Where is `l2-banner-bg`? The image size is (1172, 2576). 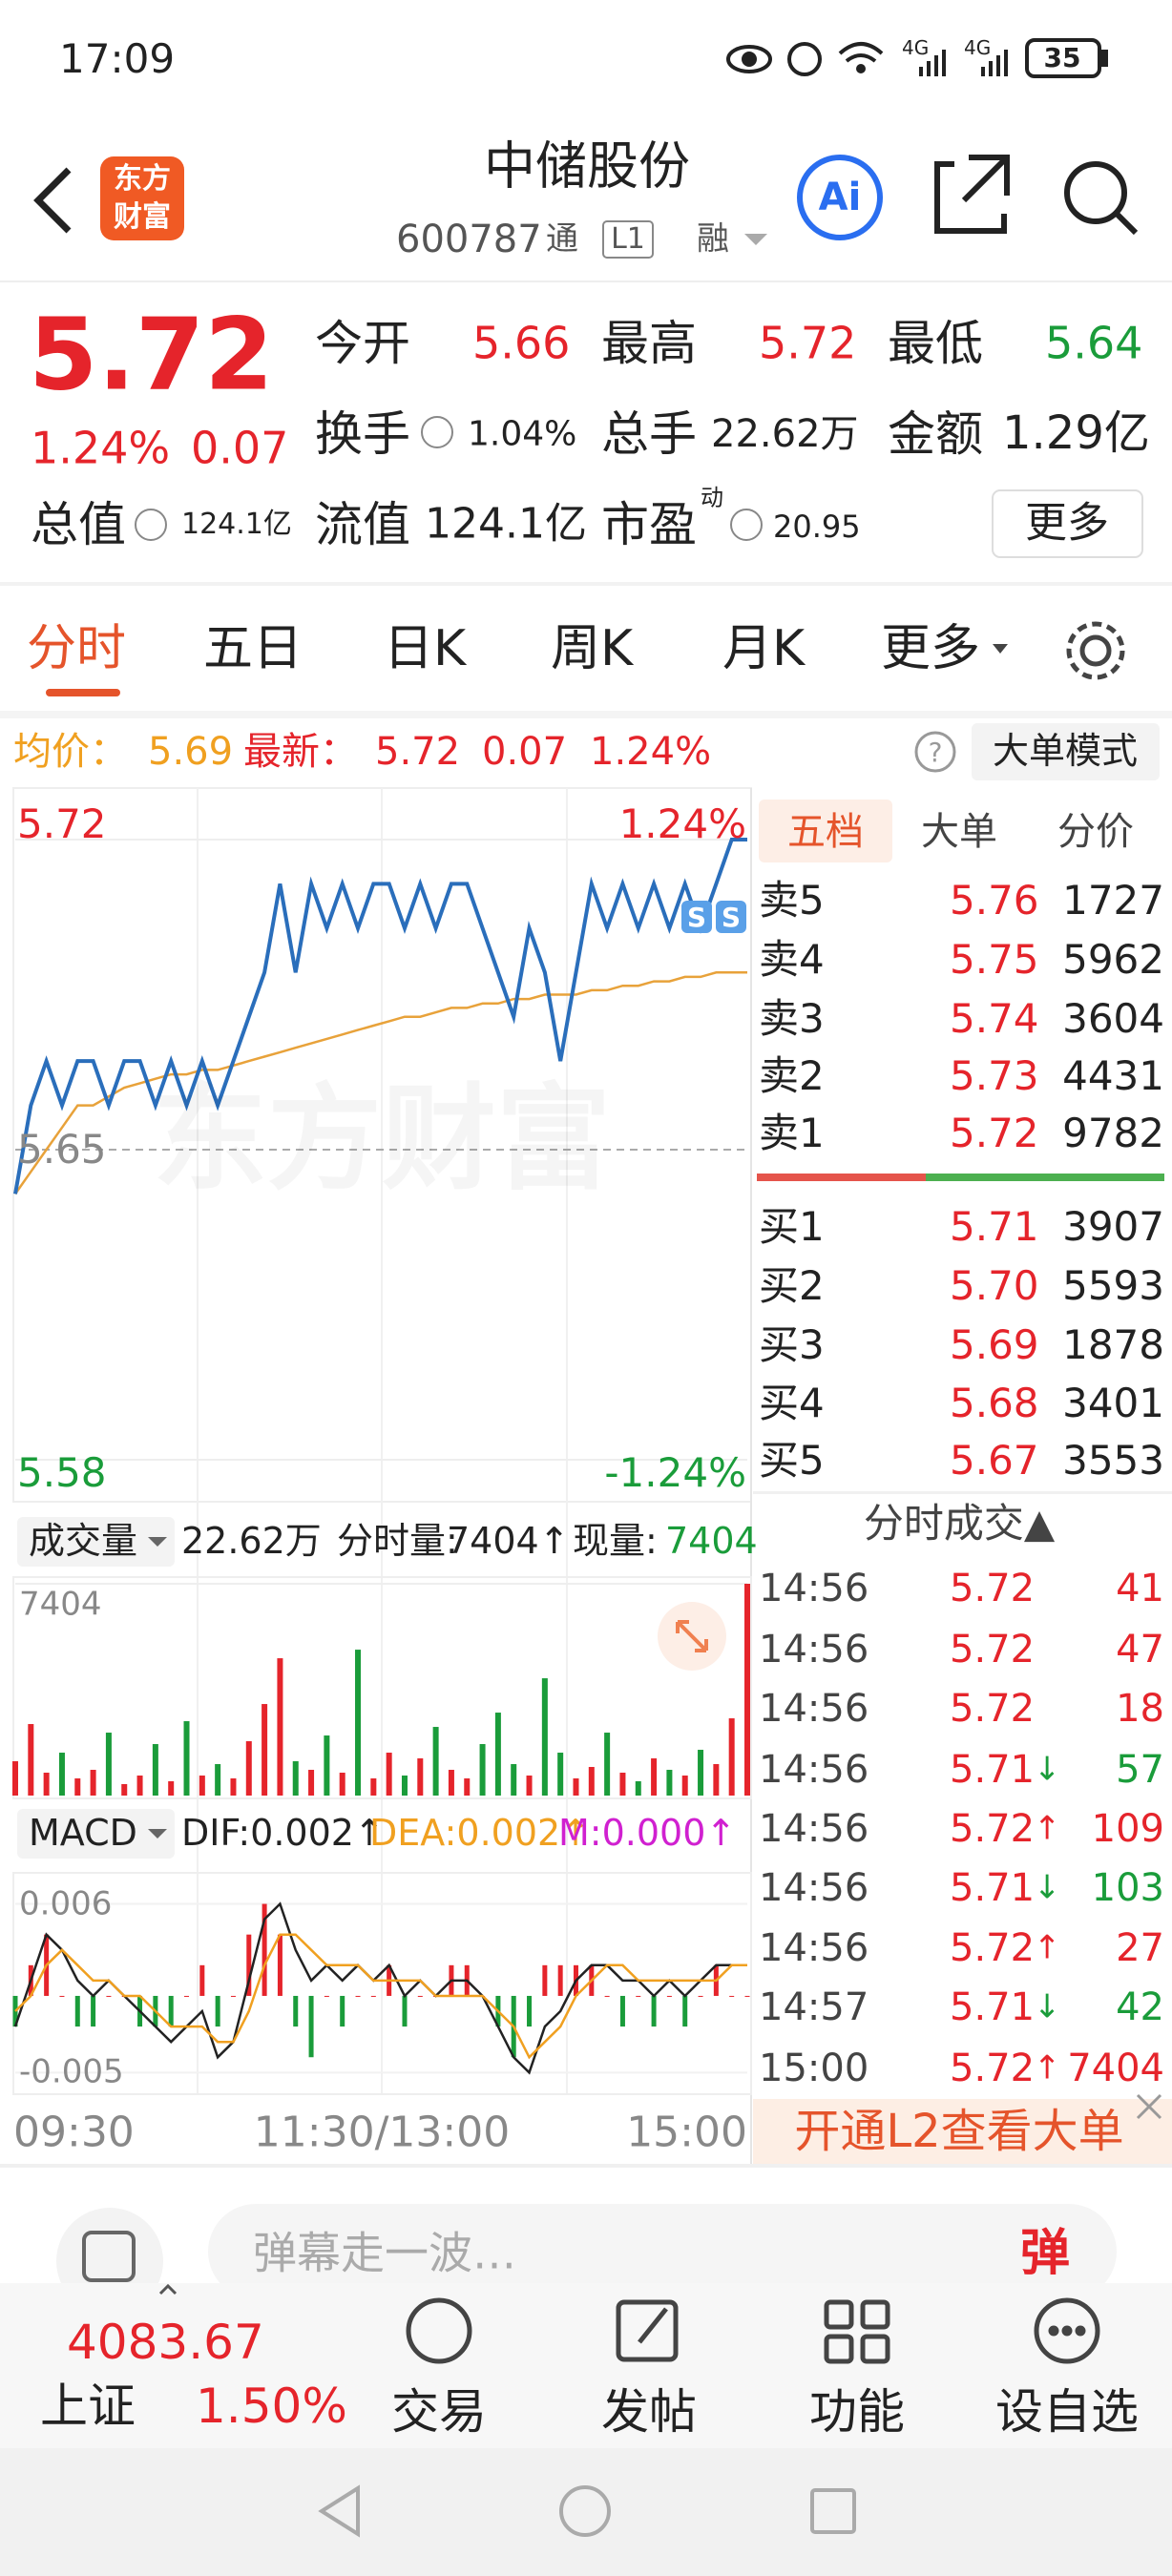 l2-banner-bg is located at coordinates (962, 2131).